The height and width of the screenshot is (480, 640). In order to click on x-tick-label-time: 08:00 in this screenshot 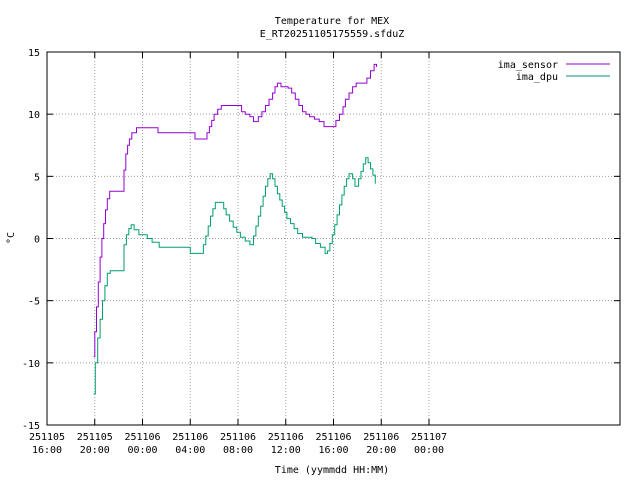, I will do `click(238, 450)`.